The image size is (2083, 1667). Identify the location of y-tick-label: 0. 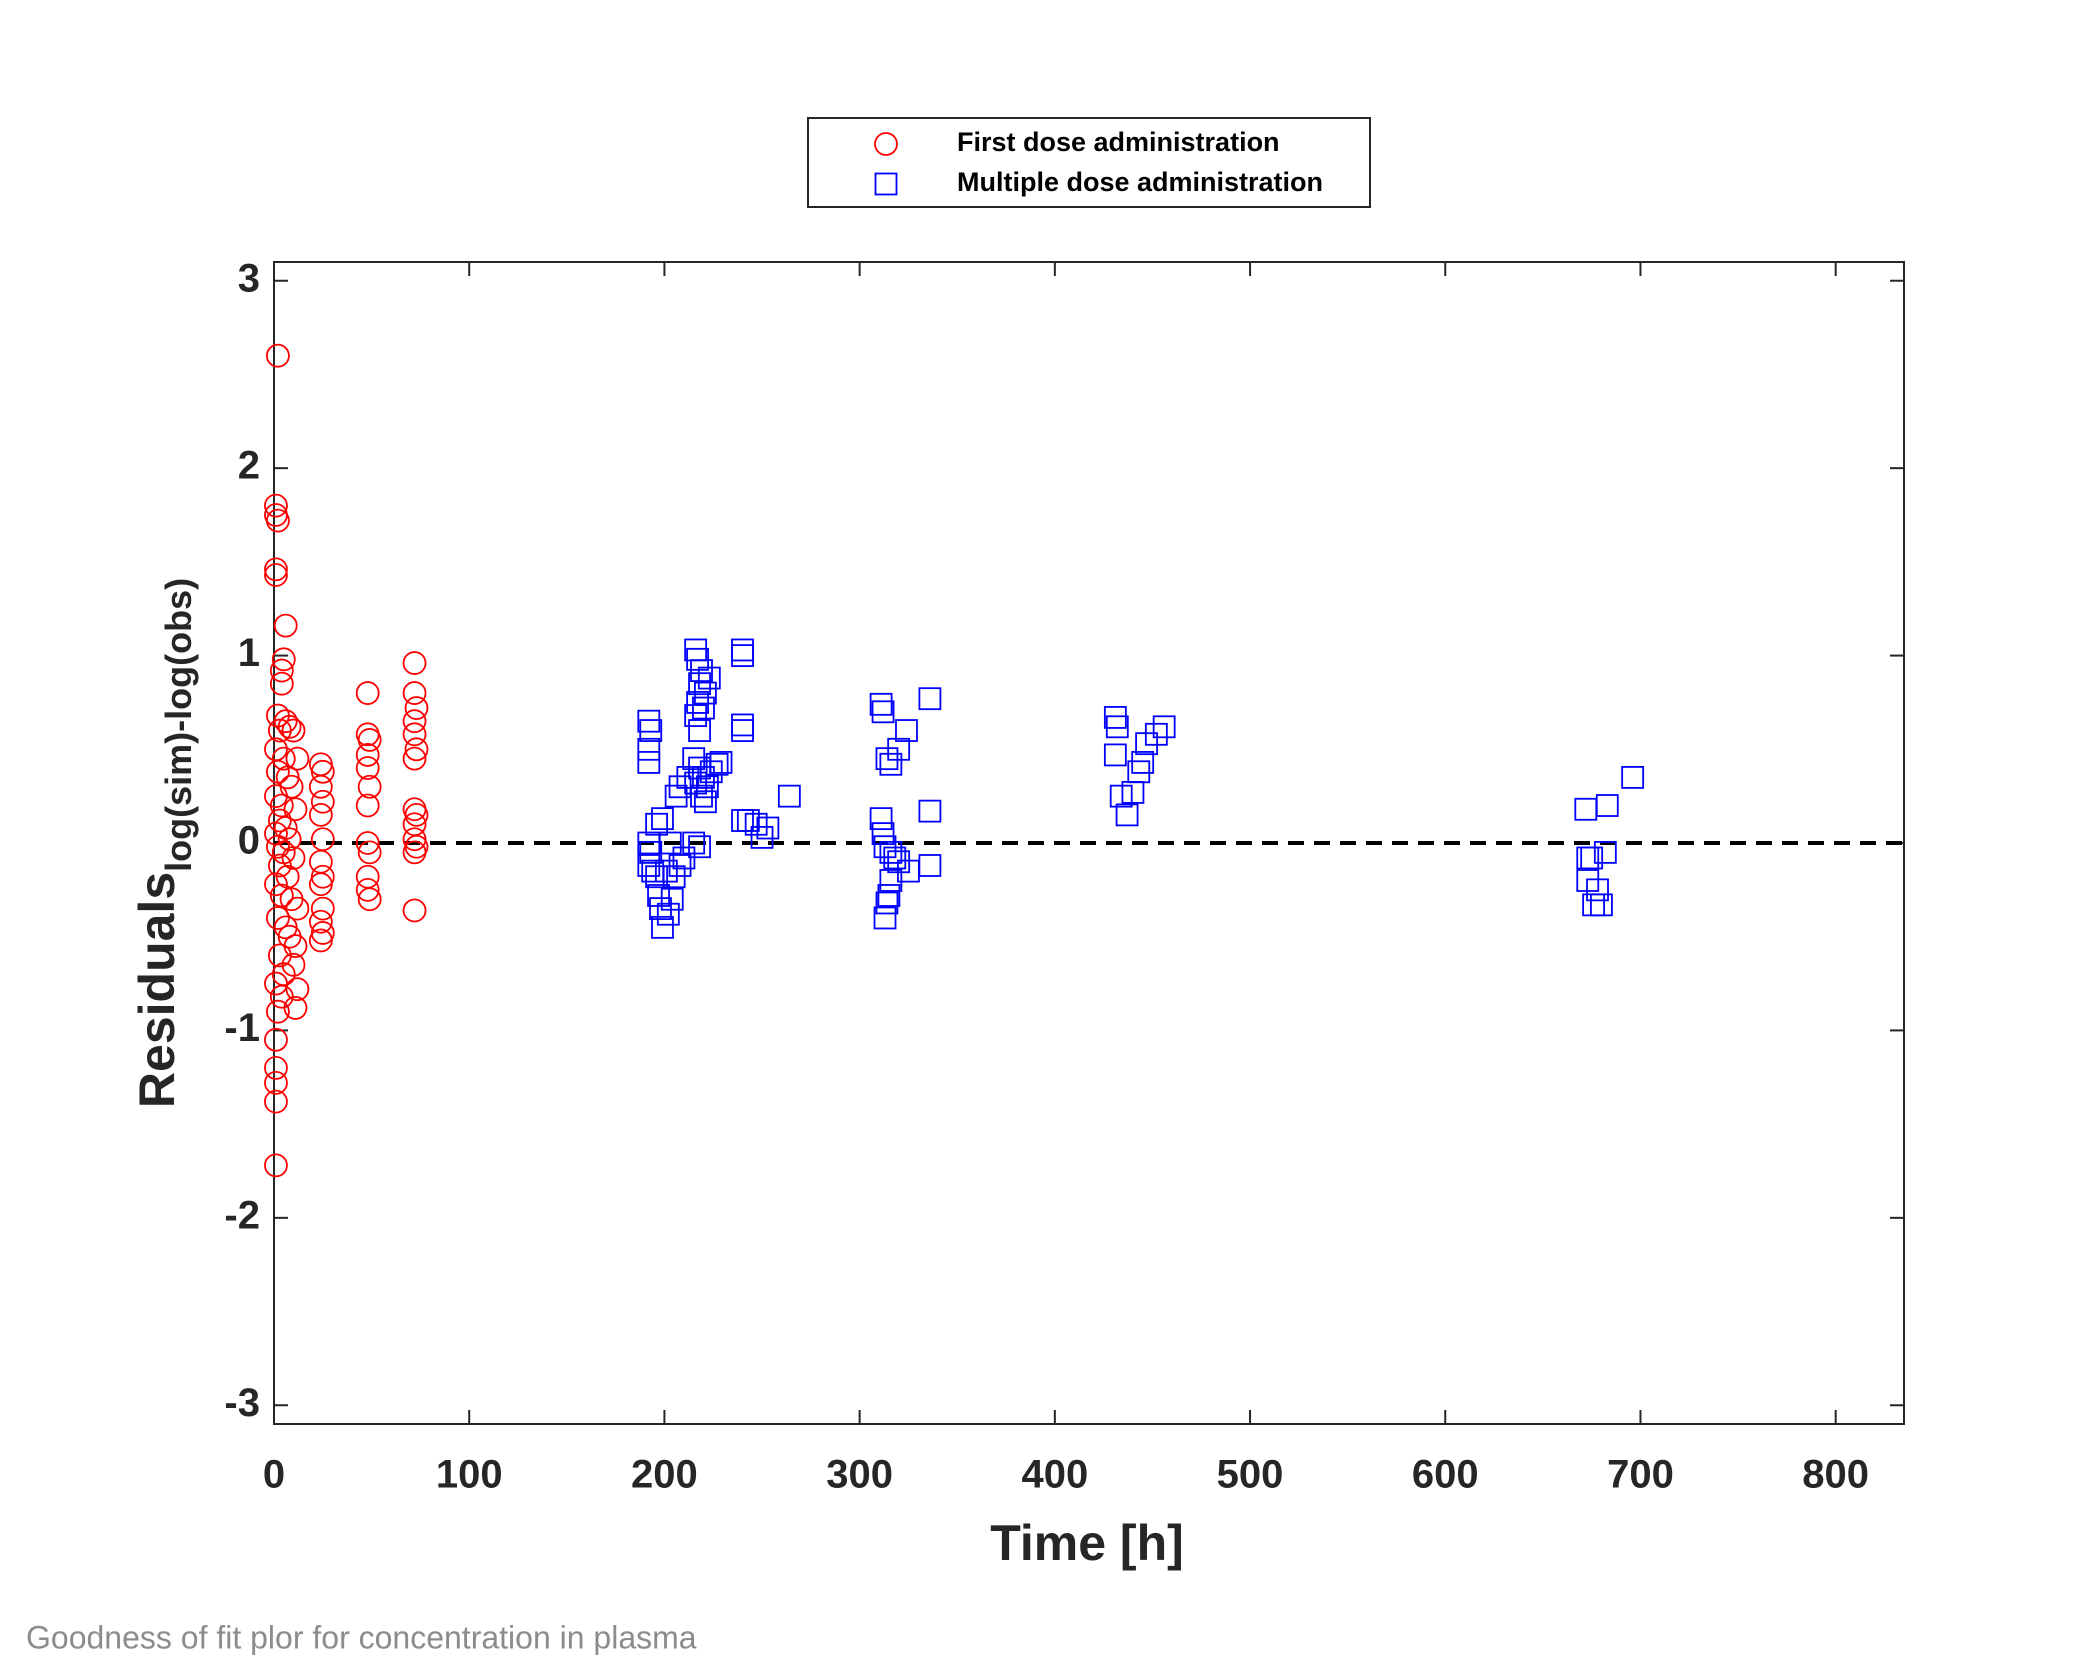
(249, 841).